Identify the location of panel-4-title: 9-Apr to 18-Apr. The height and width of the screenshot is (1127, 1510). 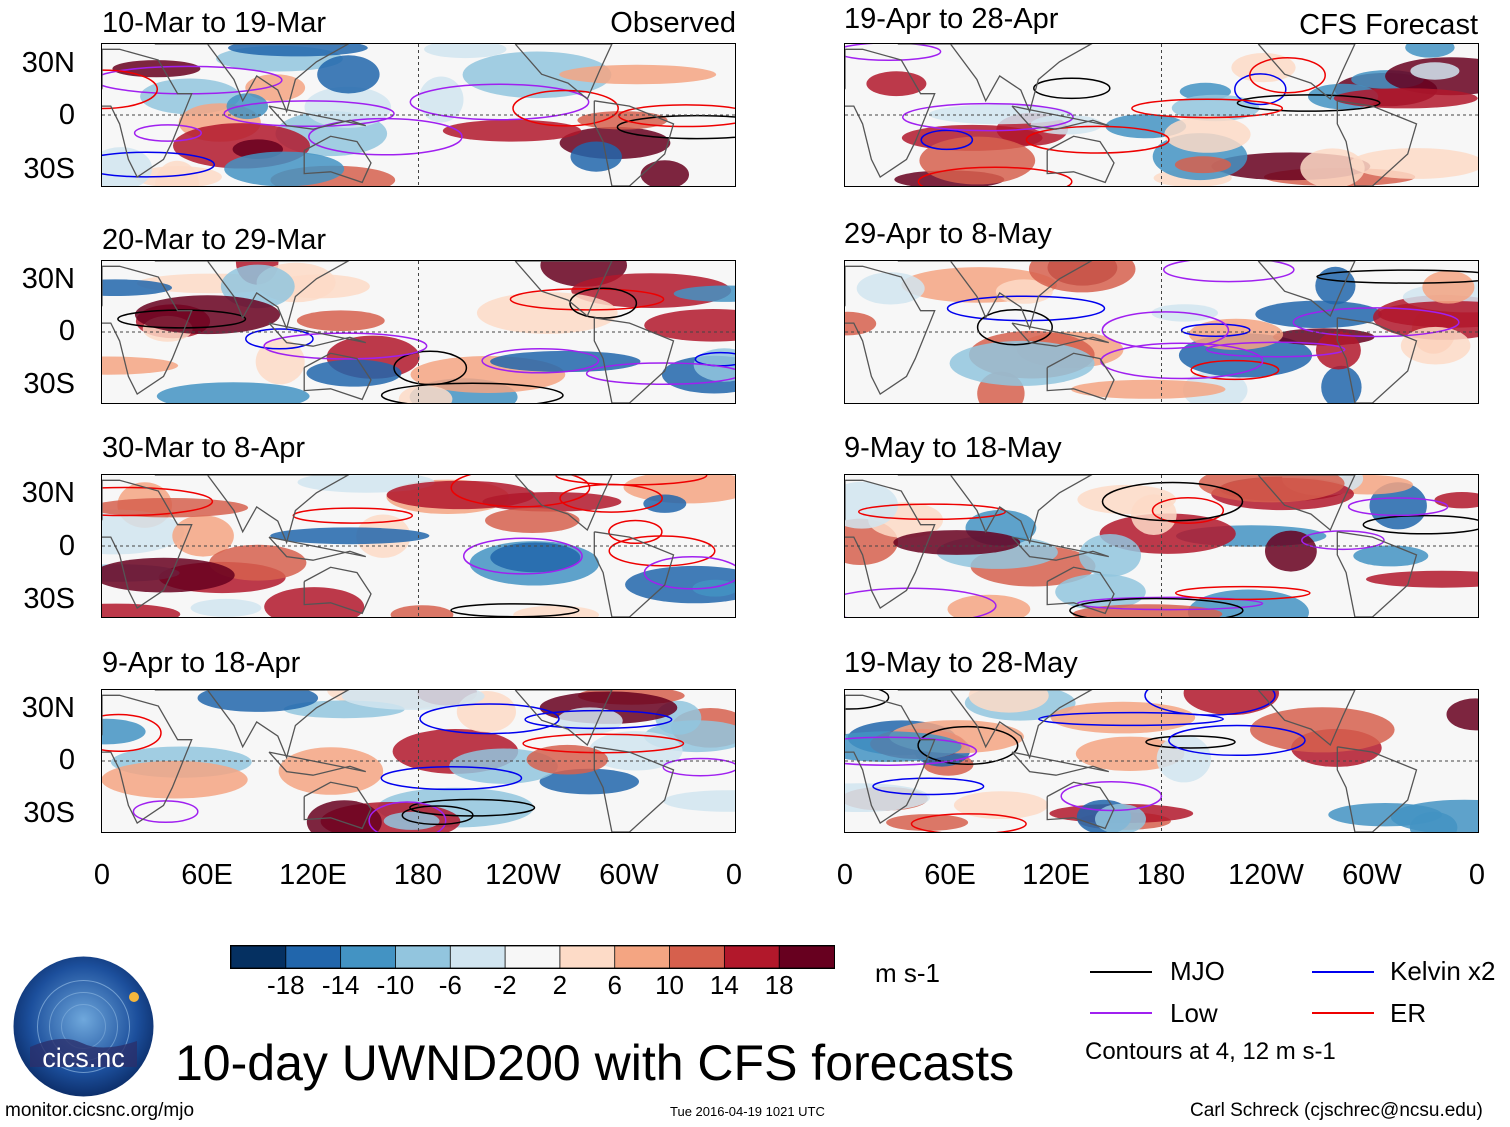
(201, 663).